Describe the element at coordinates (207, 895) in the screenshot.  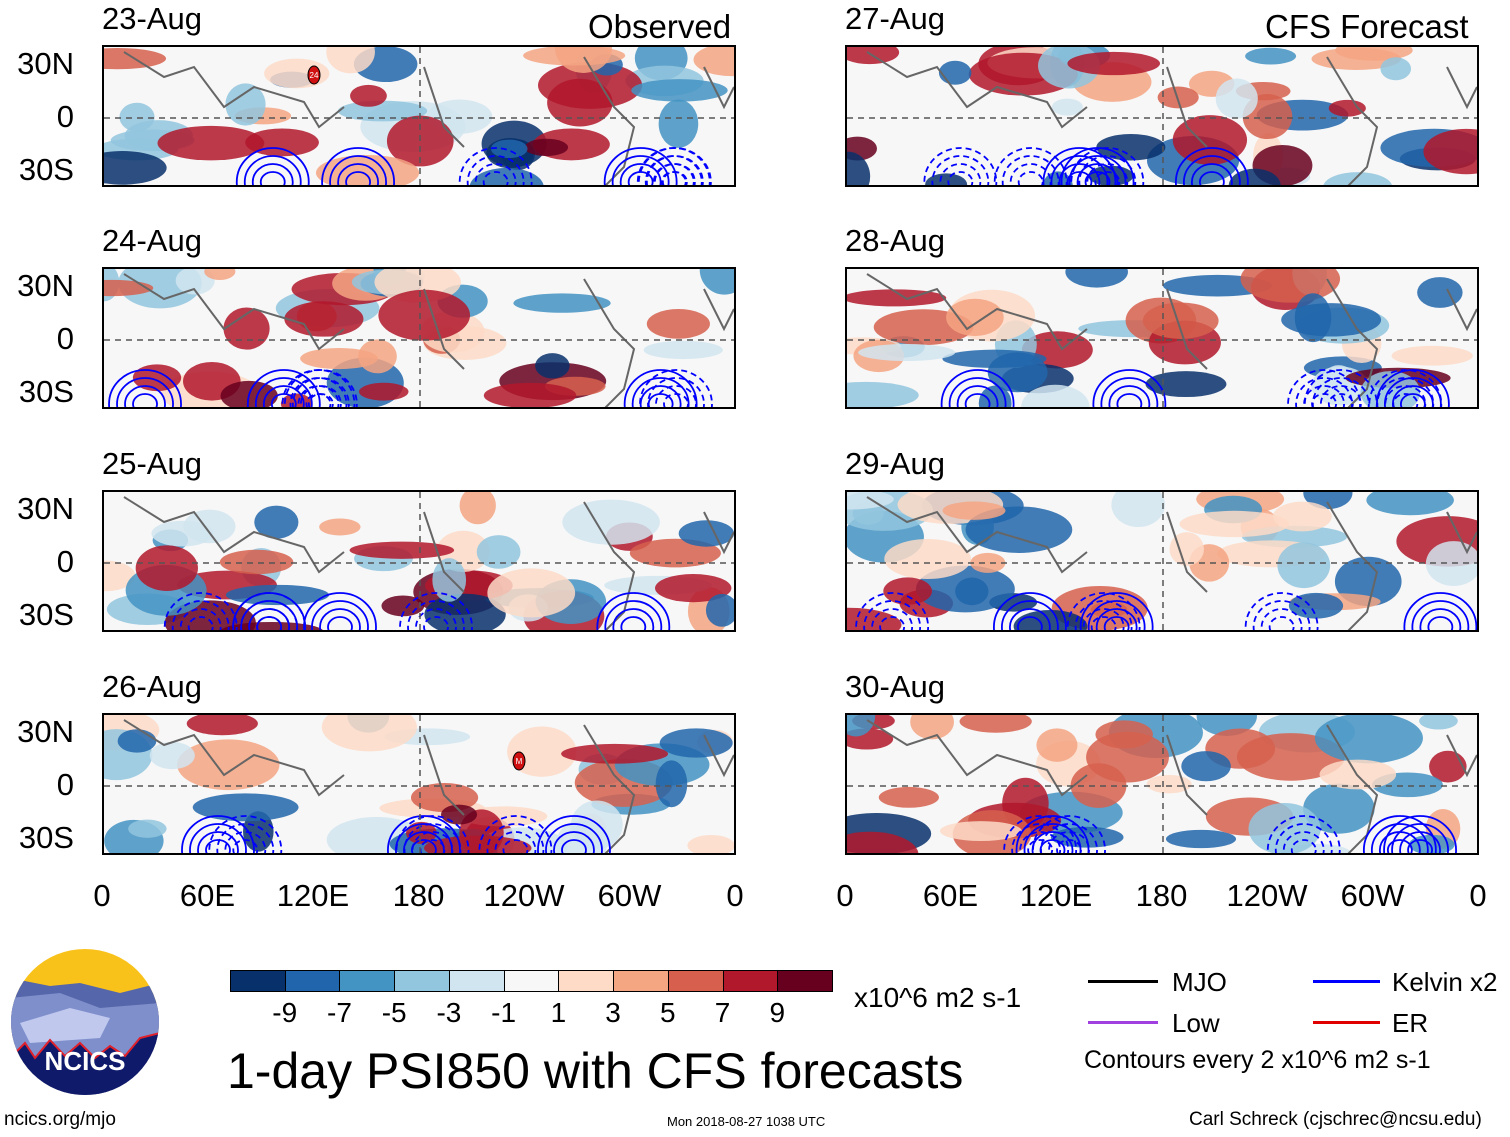
I see `longitude-label: 60E` at that location.